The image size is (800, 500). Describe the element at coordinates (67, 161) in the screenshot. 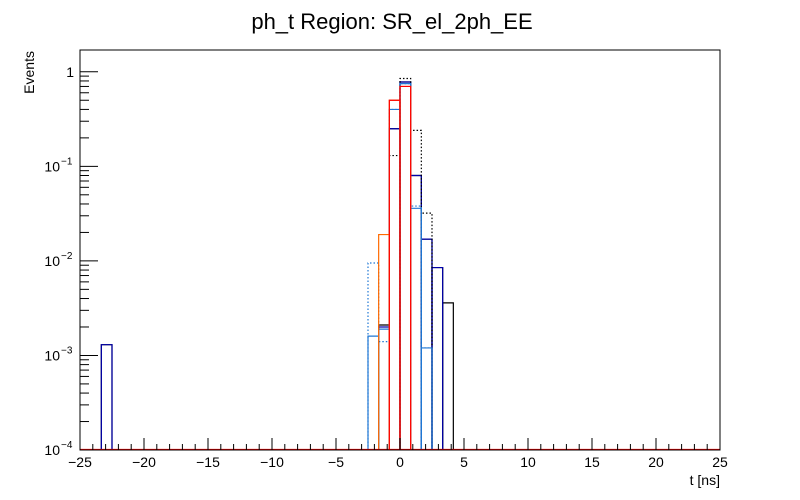

I see `y-tick-exponent: −1` at that location.